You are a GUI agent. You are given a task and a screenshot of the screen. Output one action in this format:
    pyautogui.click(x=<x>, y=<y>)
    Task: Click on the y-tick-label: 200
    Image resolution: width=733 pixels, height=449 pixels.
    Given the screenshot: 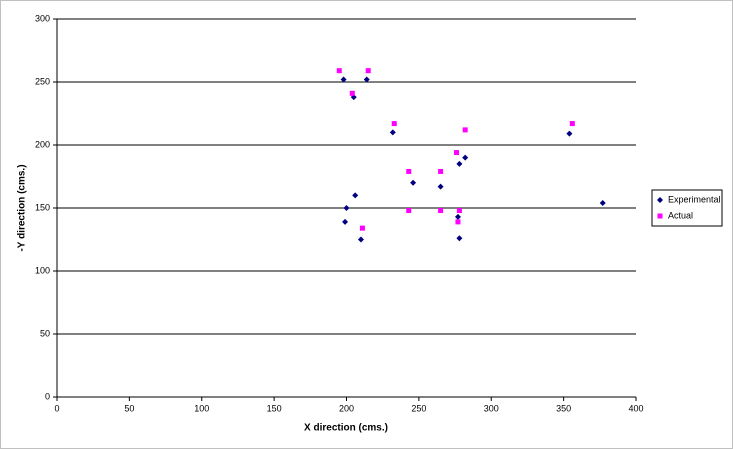 What is the action you would take?
    pyautogui.click(x=42, y=144)
    